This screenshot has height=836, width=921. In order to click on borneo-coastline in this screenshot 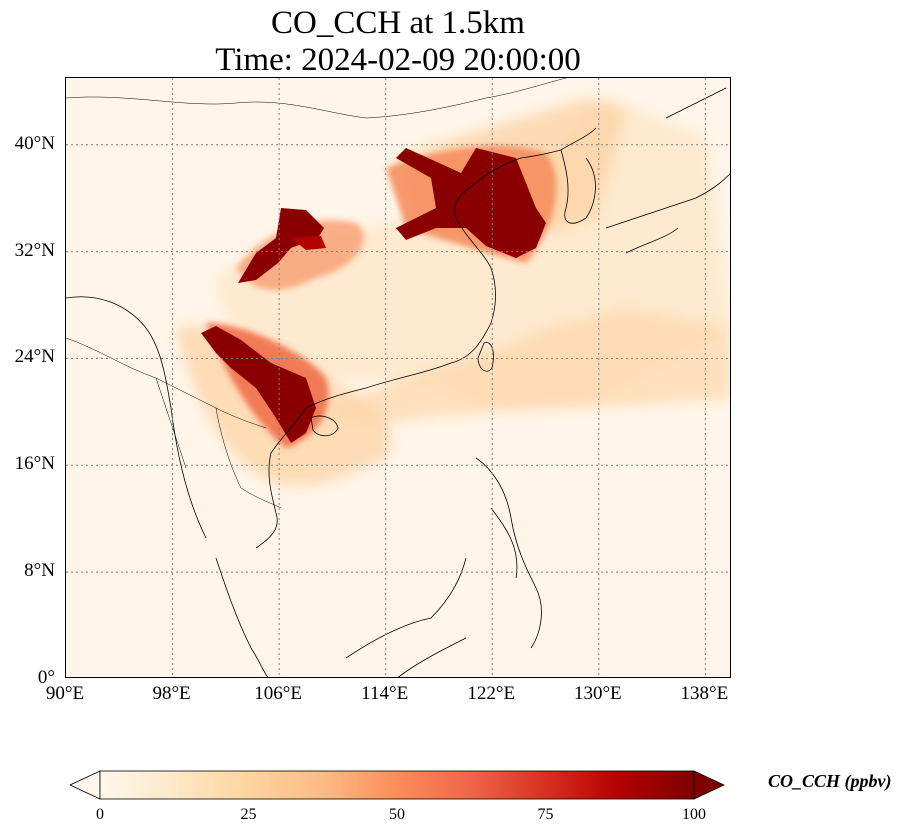, I will do `click(406, 617)`.